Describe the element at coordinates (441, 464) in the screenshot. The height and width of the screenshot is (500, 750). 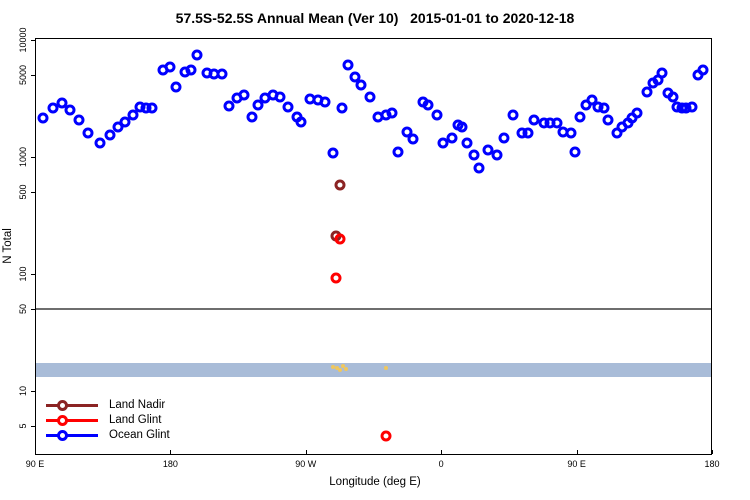
I see `x-tick-label: 0` at that location.